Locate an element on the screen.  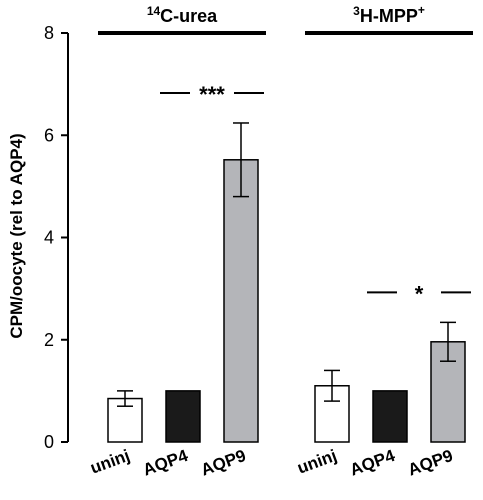
group-label-superscript: 3 is located at coordinates (356, 11).